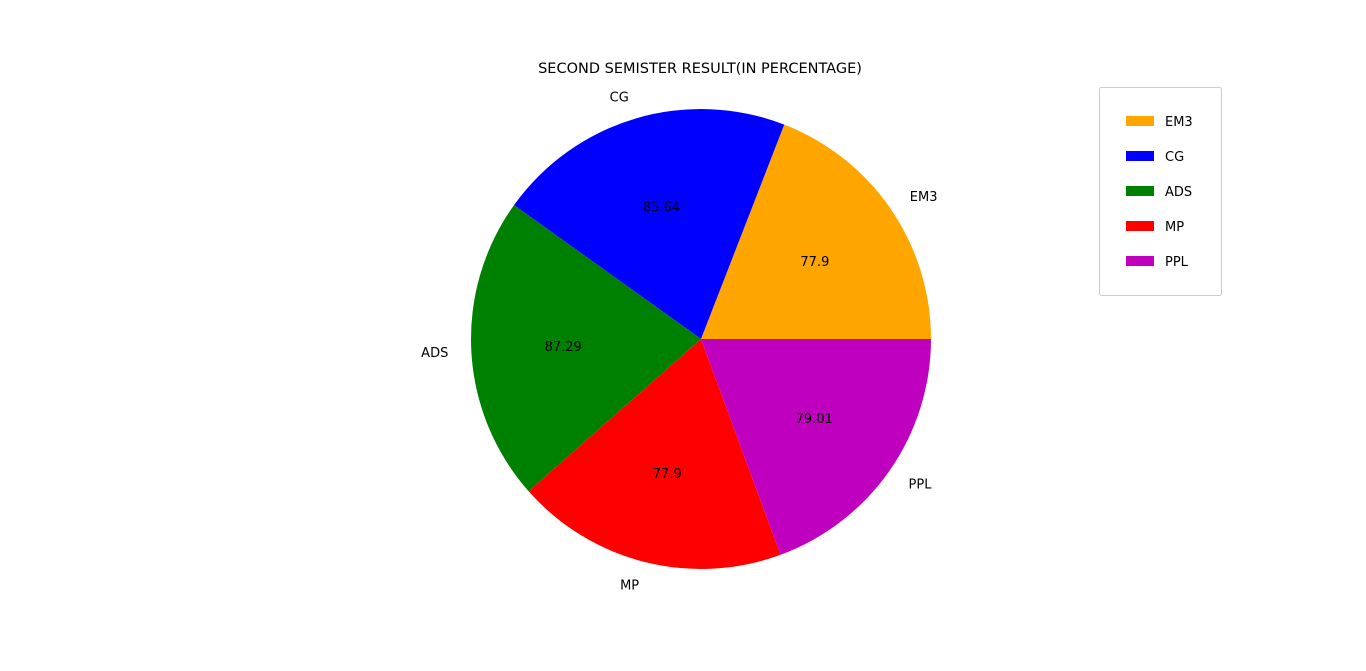  I want to click on legend: EM3 CG ADS MP PPL, so click(1160, 191).